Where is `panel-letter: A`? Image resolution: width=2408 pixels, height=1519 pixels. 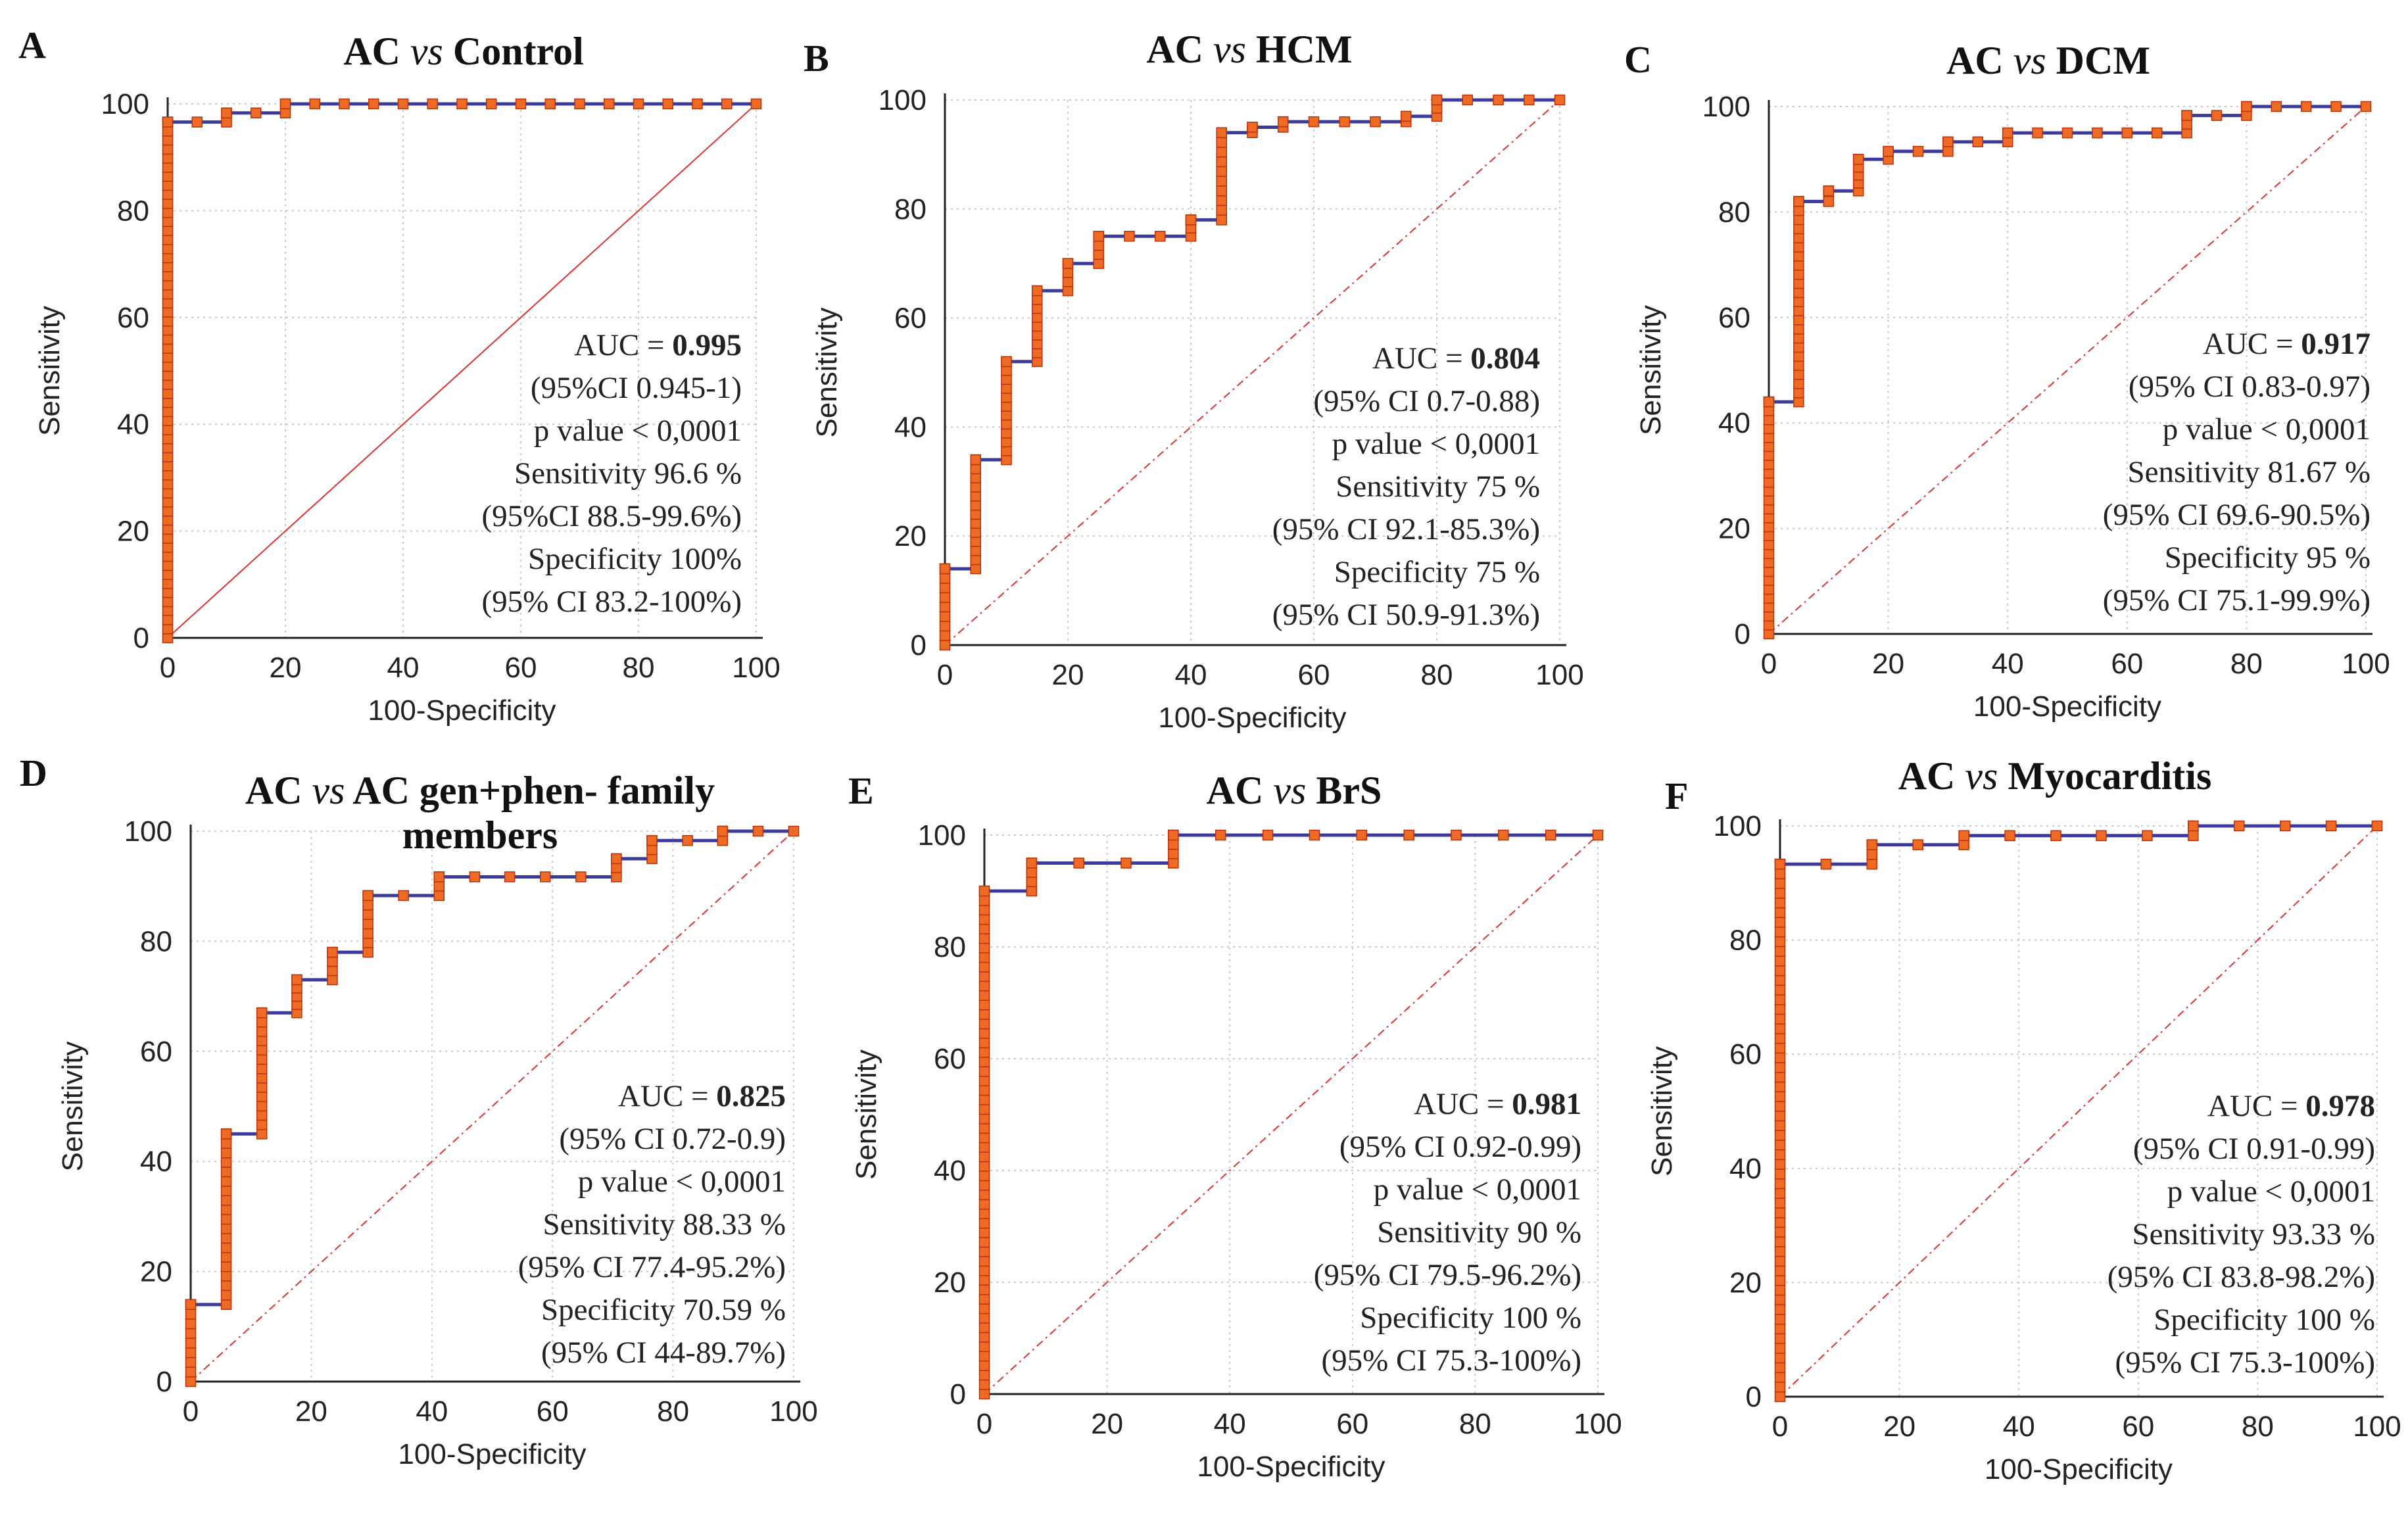
panel-letter: A is located at coordinates (32, 45).